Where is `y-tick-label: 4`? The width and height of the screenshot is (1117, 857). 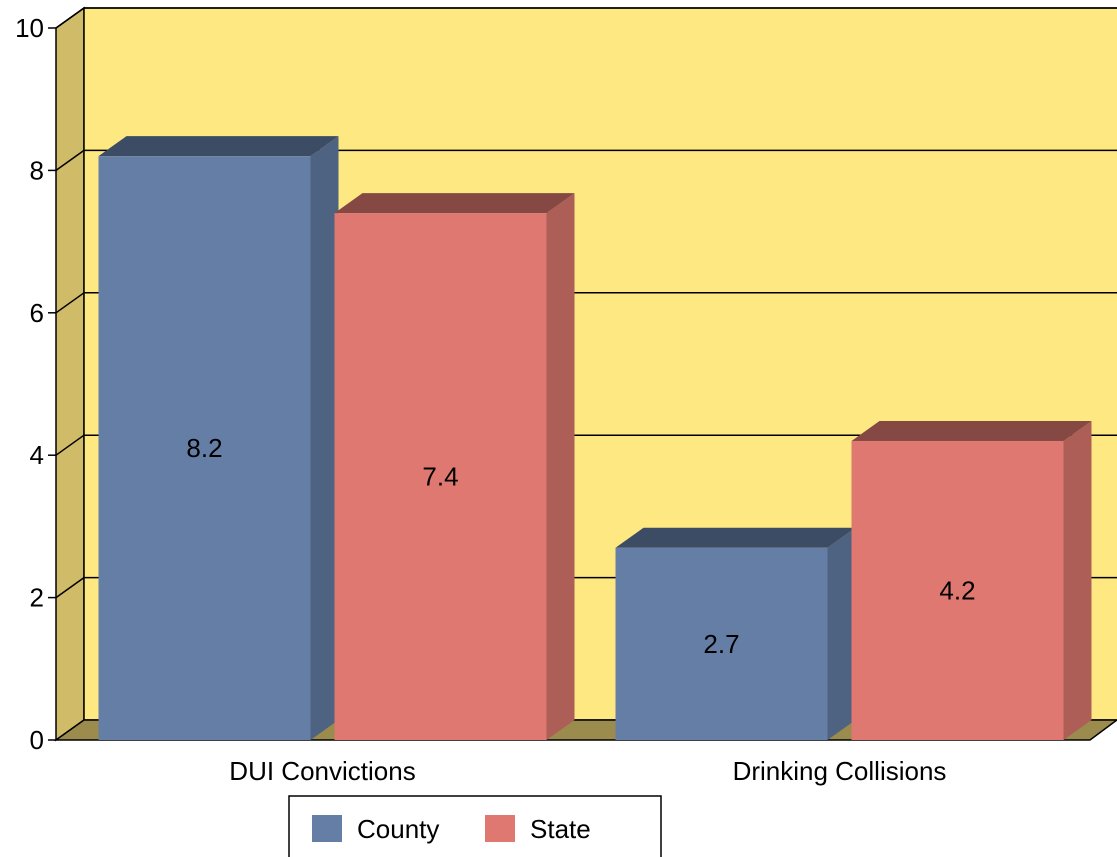
y-tick-label: 4 is located at coordinates (37, 455).